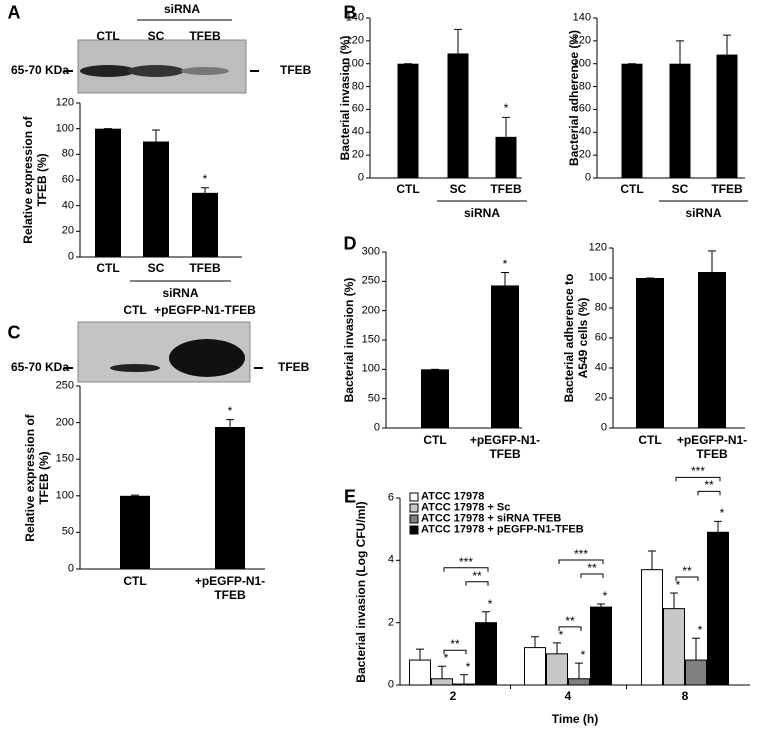 This screenshot has height=729, width=760. I want to click on panel-letter: B, so click(350, 12).